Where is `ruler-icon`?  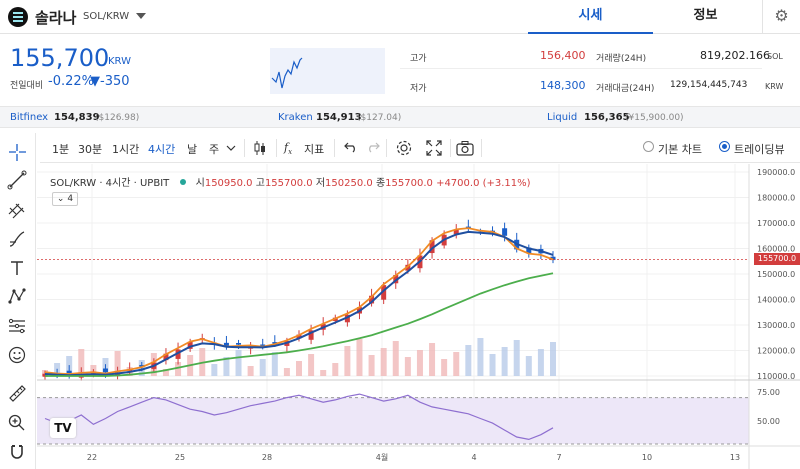
ruler-icon is located at coordinates (17, 393).